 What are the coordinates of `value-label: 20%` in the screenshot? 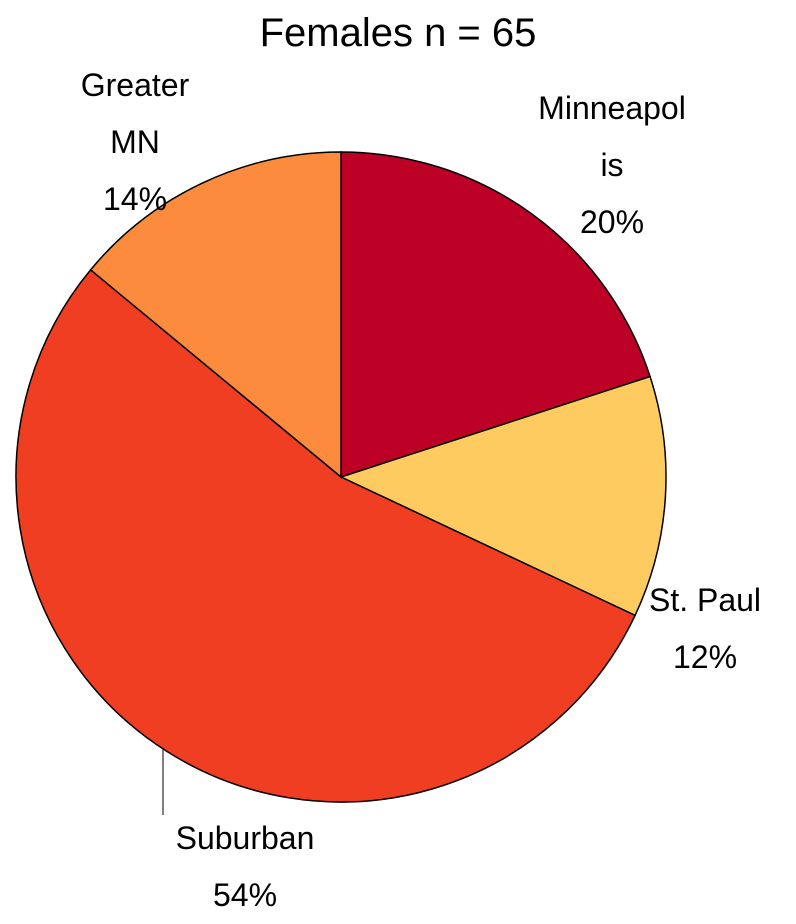 It's located at (612, 222).